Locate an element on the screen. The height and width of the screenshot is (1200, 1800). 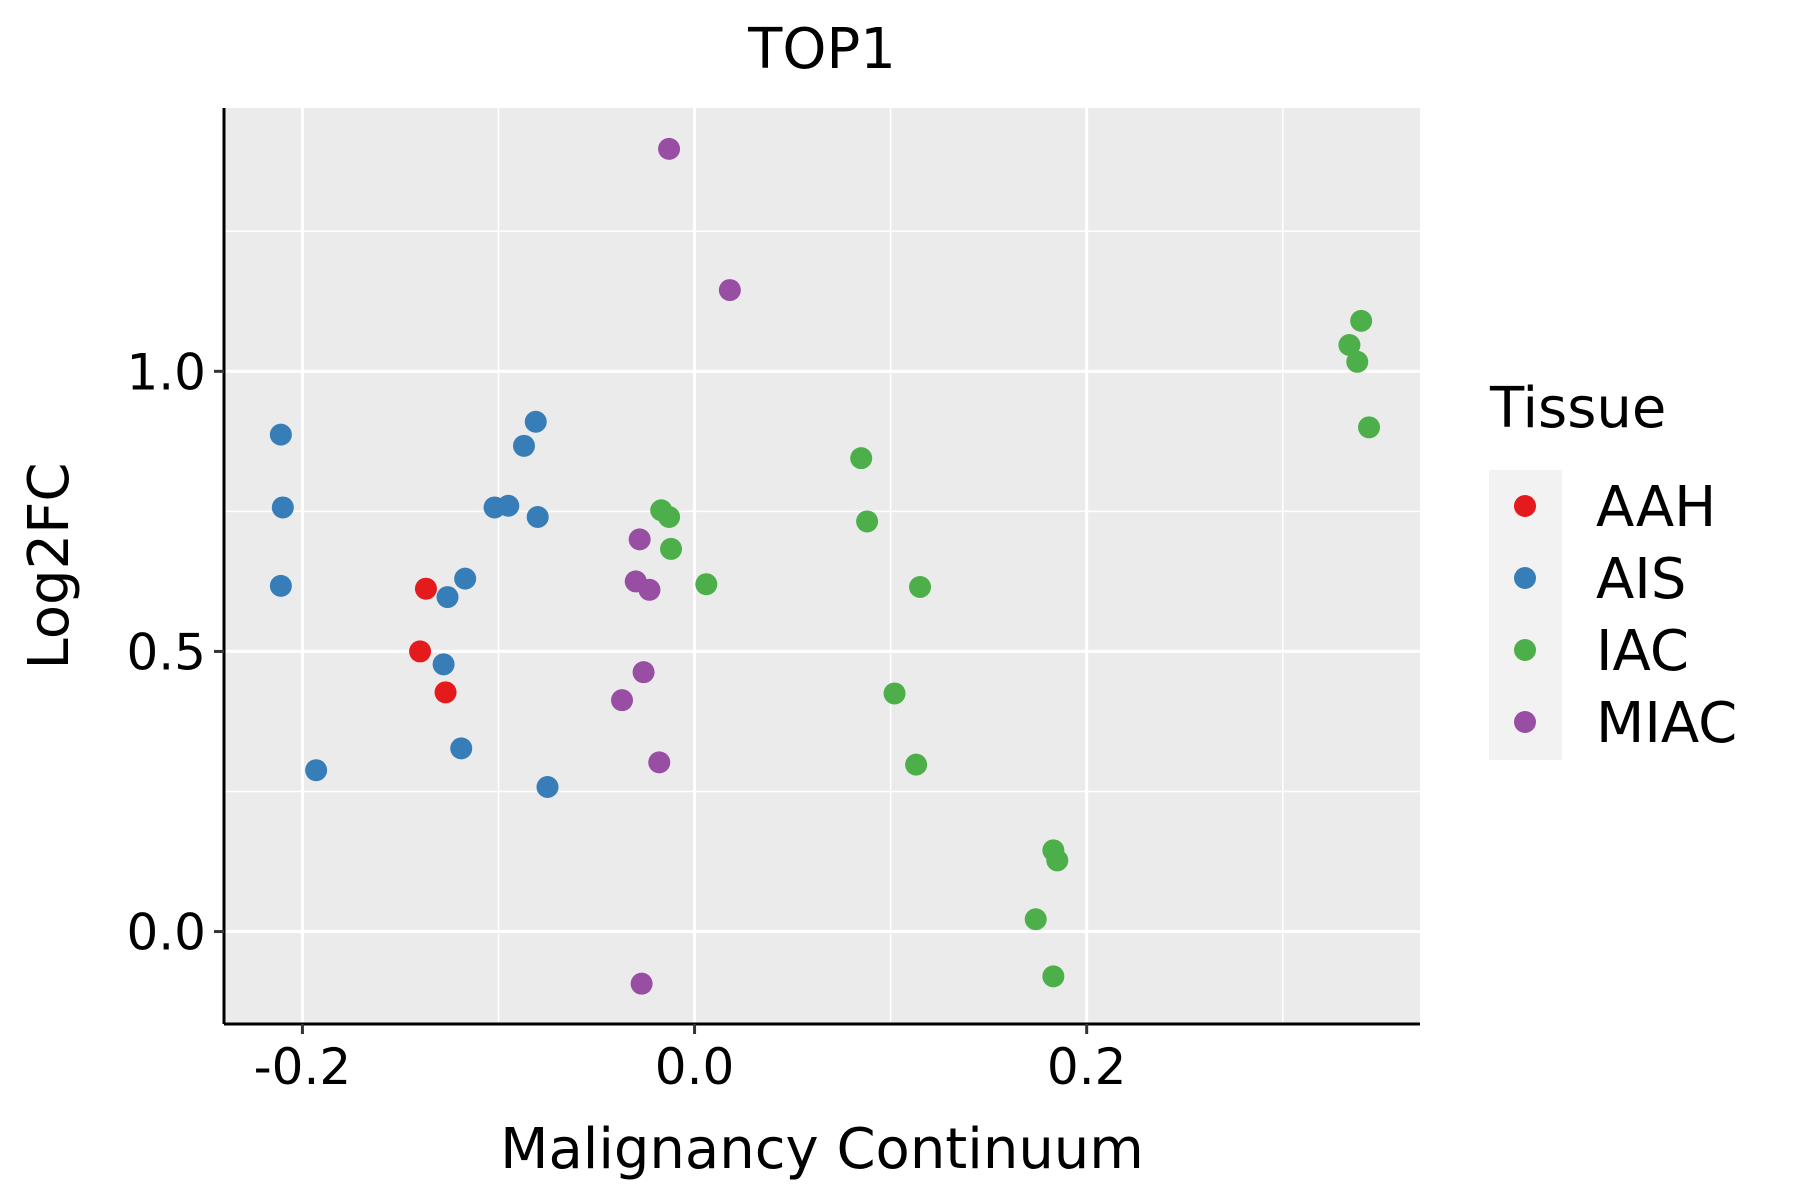
legend: Tissue AAH AIS IAC MIAC is located at coordinates (1613, 568).